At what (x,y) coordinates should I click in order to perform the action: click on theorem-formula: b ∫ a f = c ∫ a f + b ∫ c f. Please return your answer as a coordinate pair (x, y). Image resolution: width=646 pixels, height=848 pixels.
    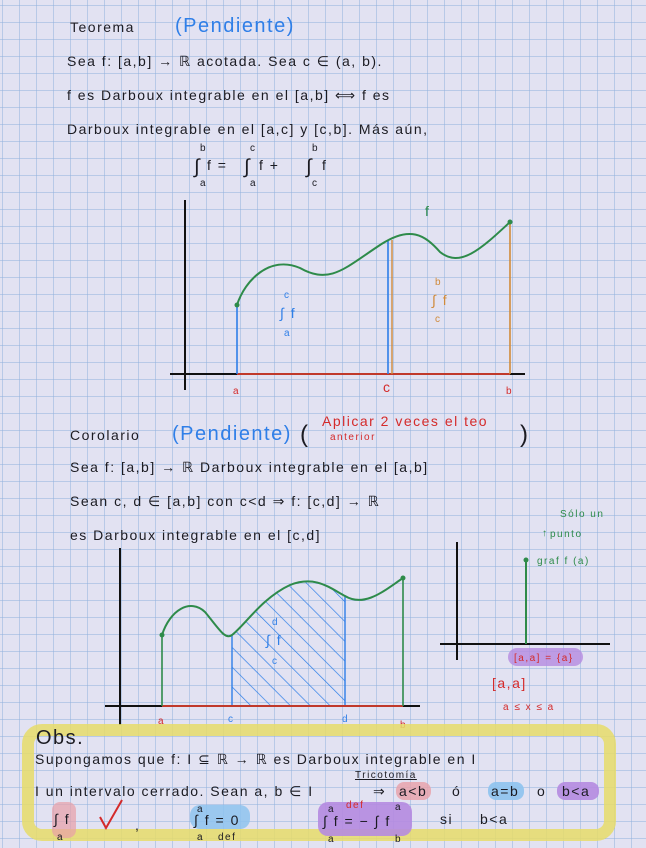
    Looking at the image, I should click on (260, 166).